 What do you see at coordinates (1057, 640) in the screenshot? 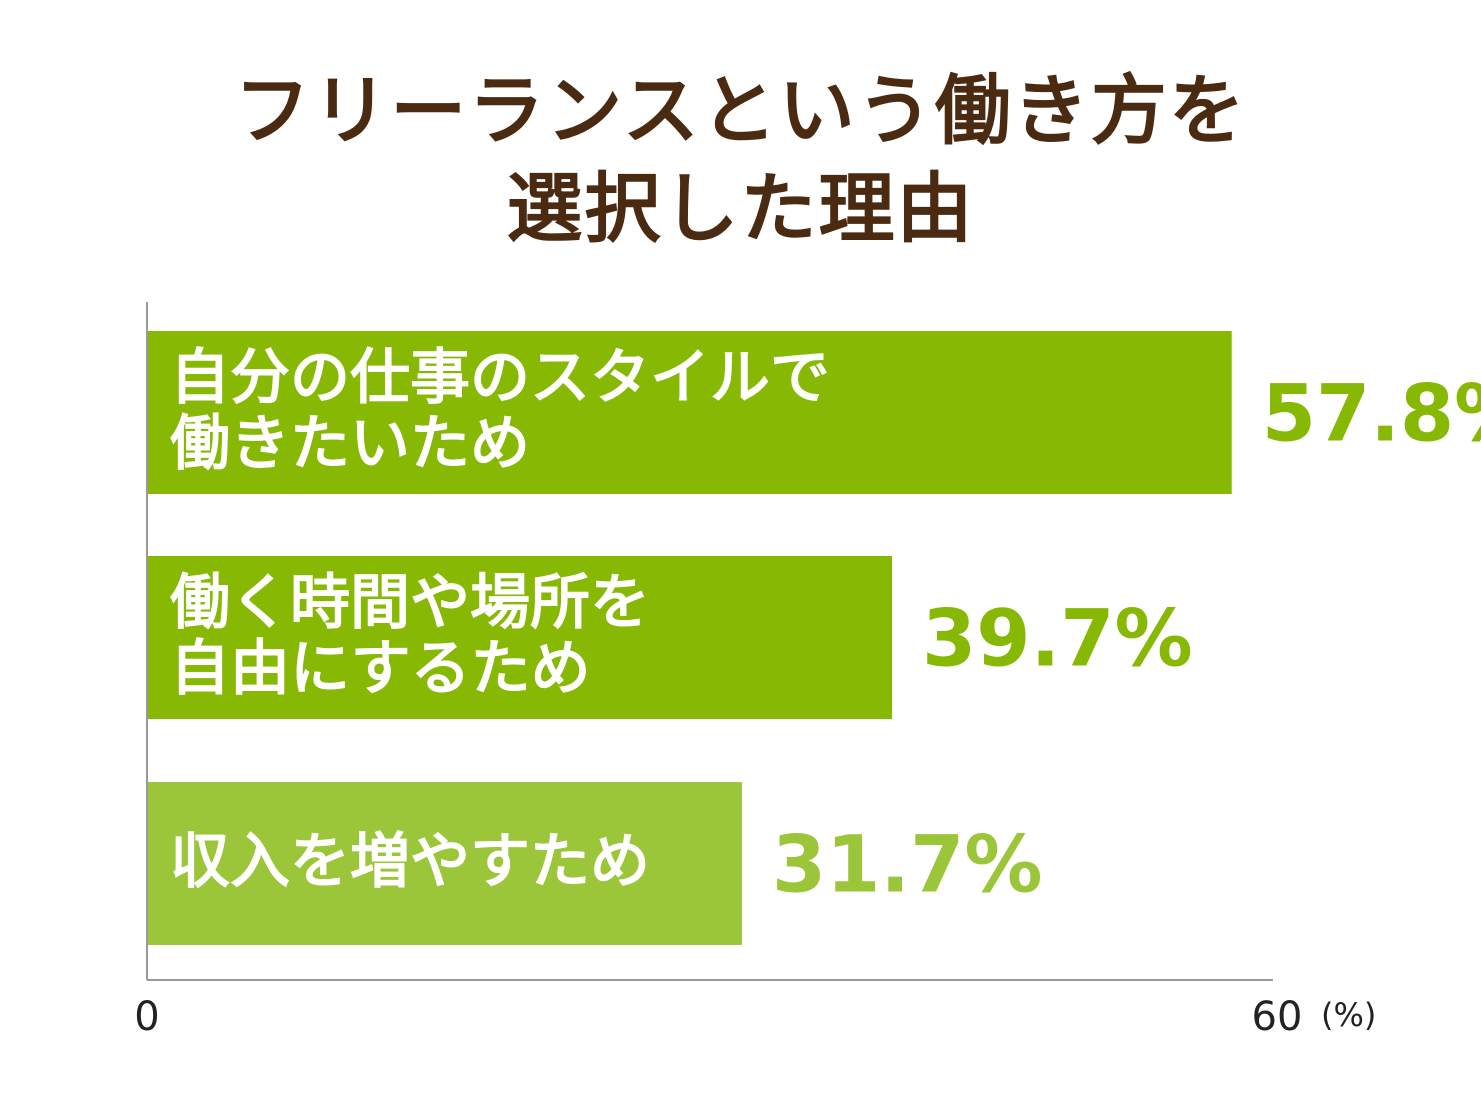
I see `value-label-2: 39.7%` at bounding box center [1057, 640].